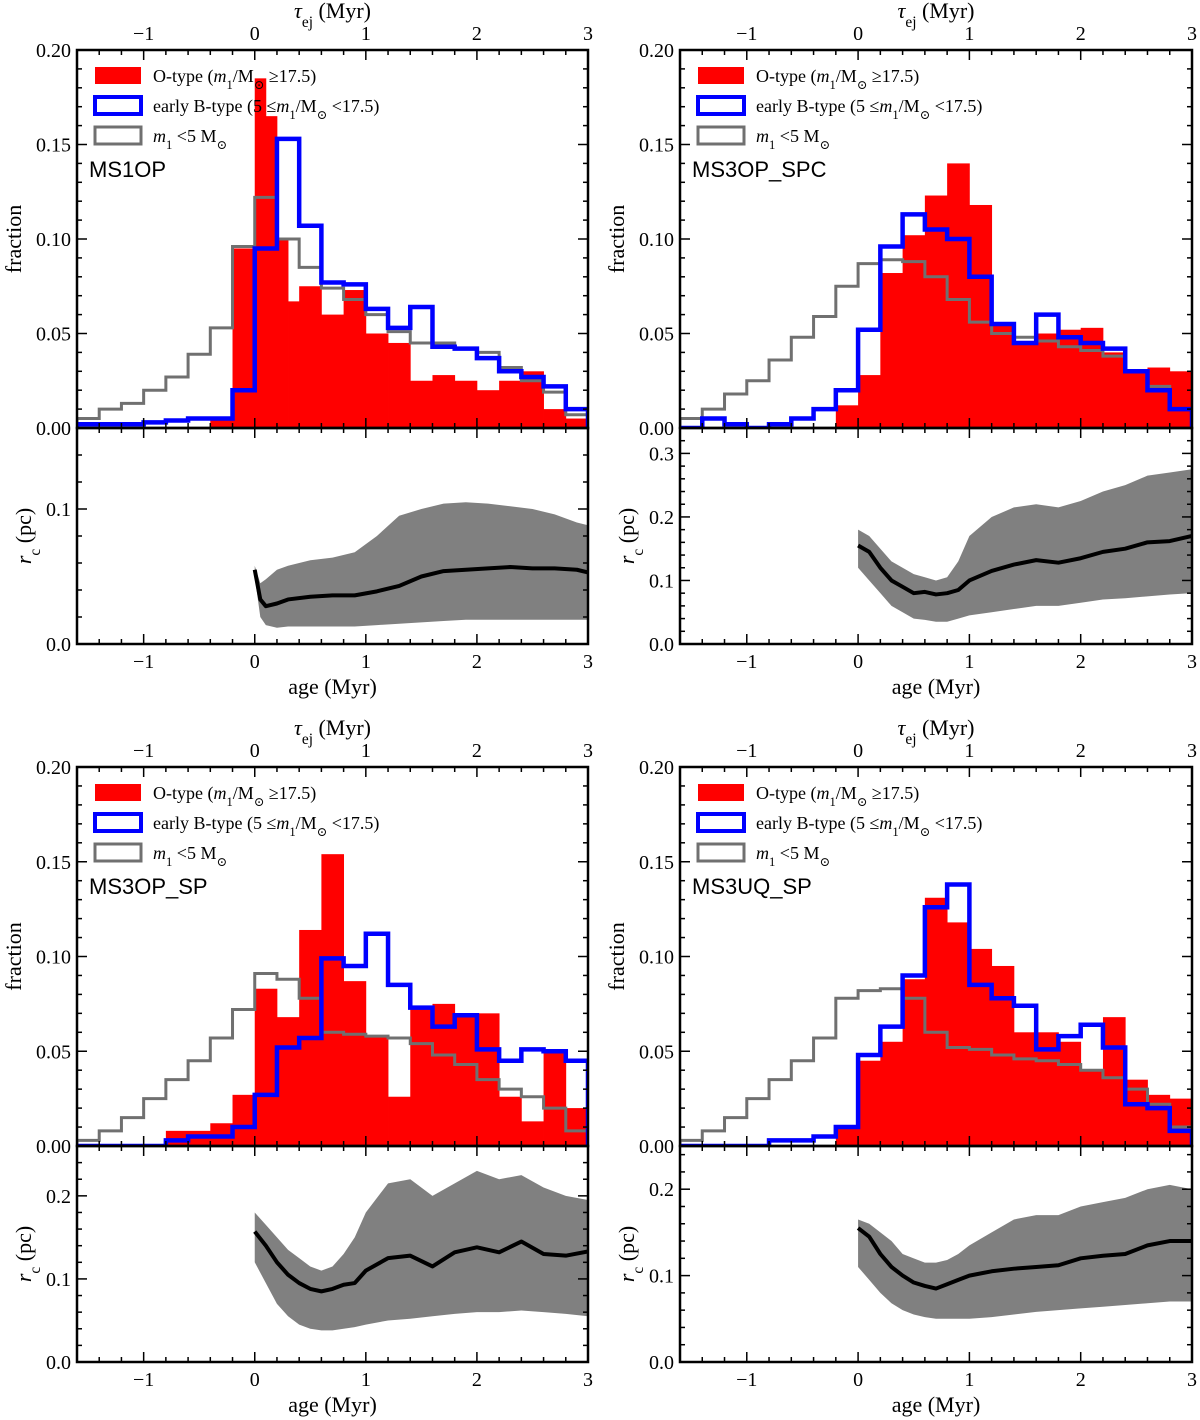 The image size is (1200, 1420). I want to click on y-axis-label: fraction, so click(13, 956).